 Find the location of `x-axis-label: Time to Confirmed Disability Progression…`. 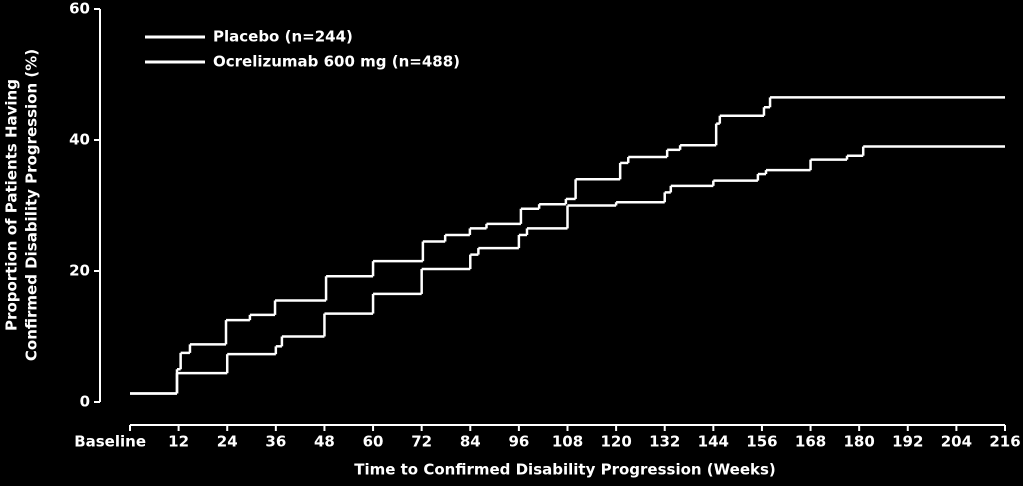

x-axis-label: Time to Confirmed Disability Progression… is located at coordinates (565, 470).